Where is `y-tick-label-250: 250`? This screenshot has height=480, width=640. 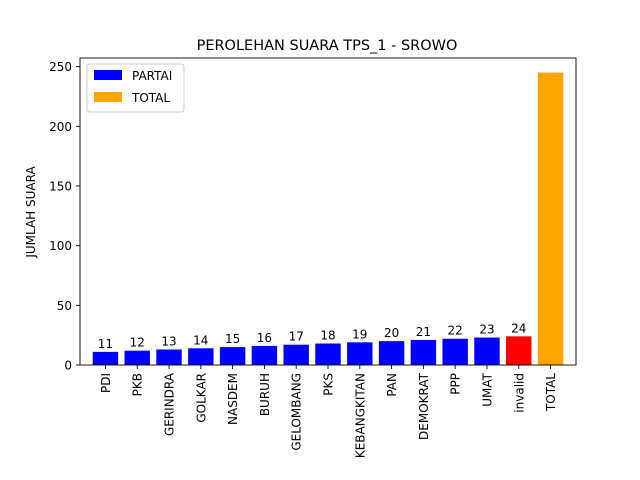
y-tick-label-250: 250 is located at coordinates (60, 67).